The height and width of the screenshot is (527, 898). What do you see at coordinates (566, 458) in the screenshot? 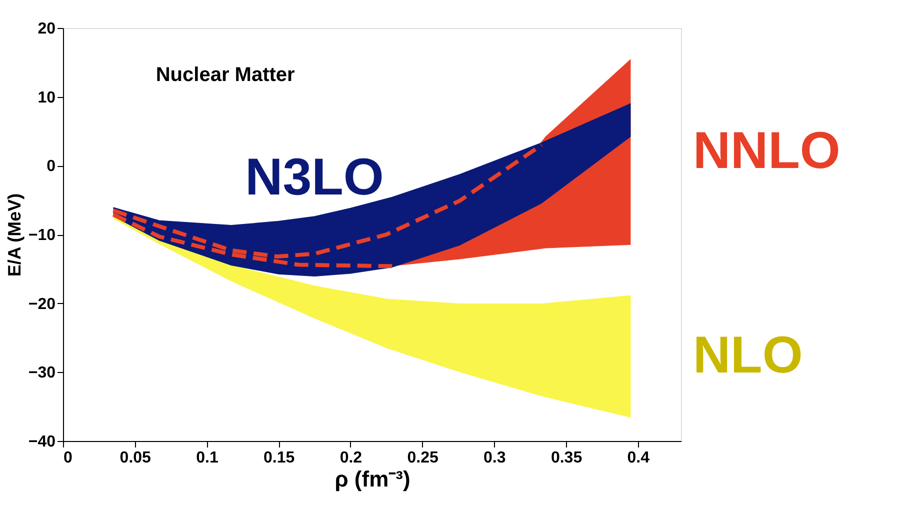
I see `x-tick-label: 0.35` at bounding box center [566, 458].